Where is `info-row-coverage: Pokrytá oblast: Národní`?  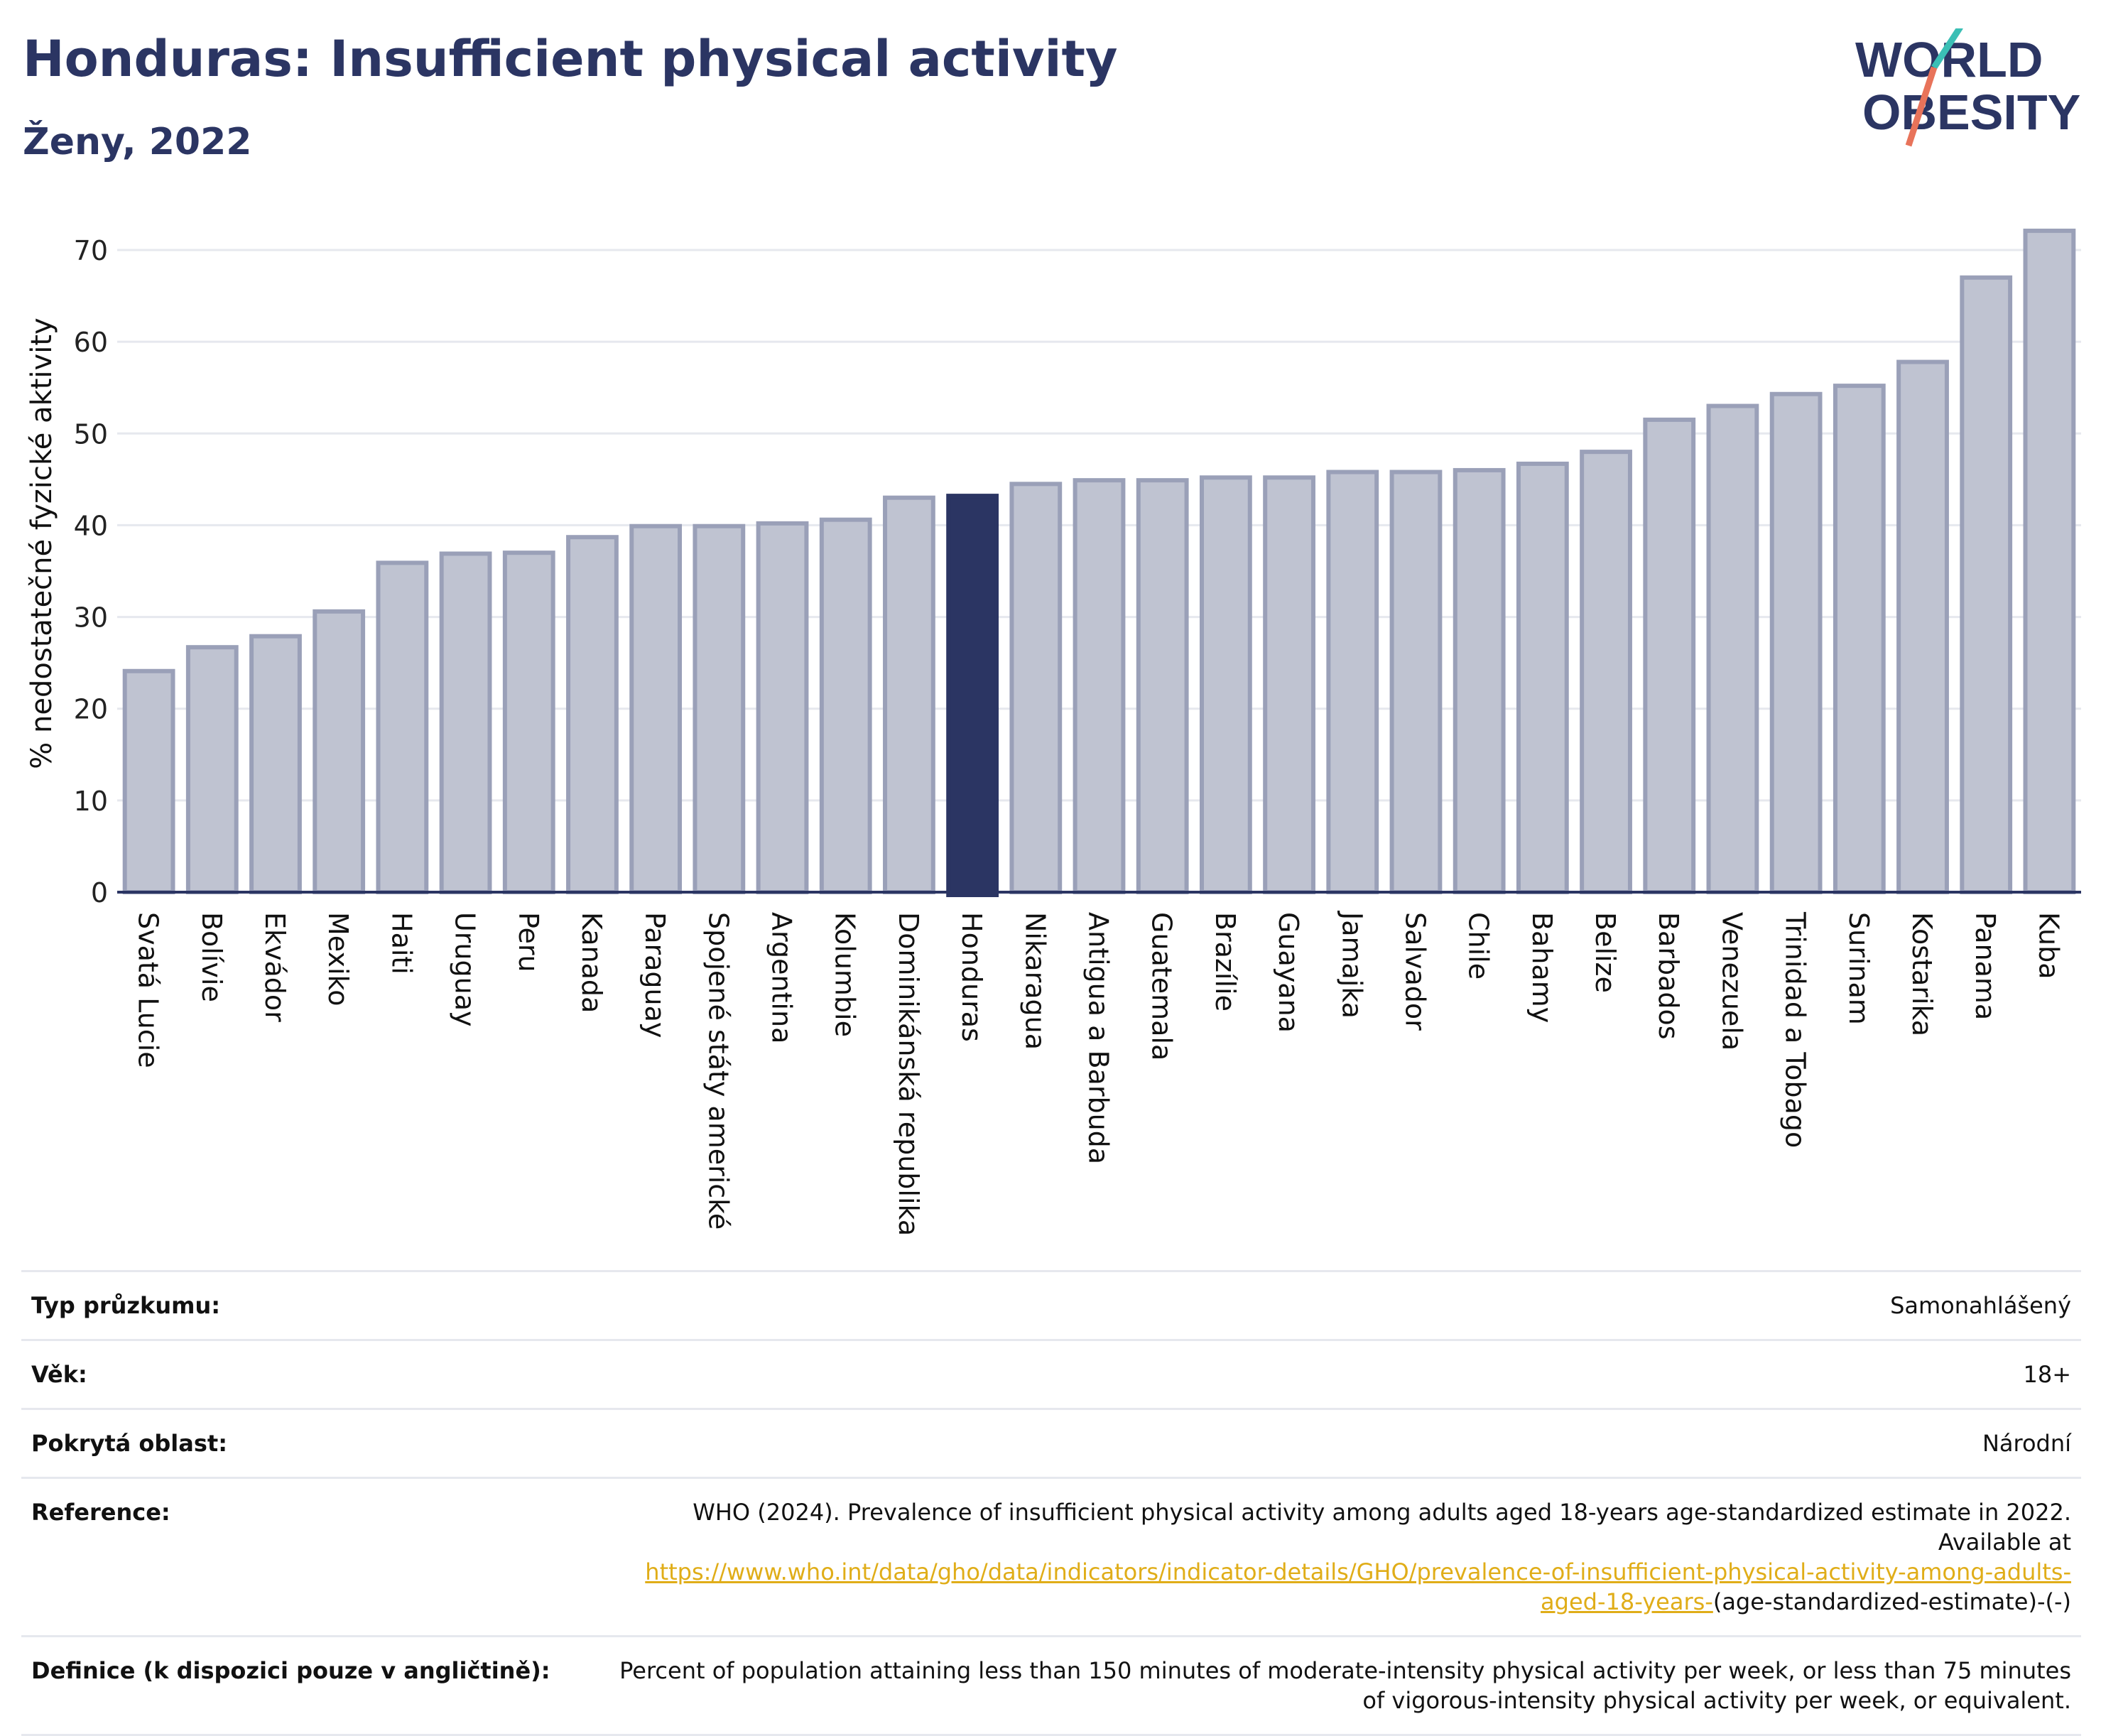 info-row-coverage: Pokrytá oblast: Národní is located at coordinates (1051, 1443).